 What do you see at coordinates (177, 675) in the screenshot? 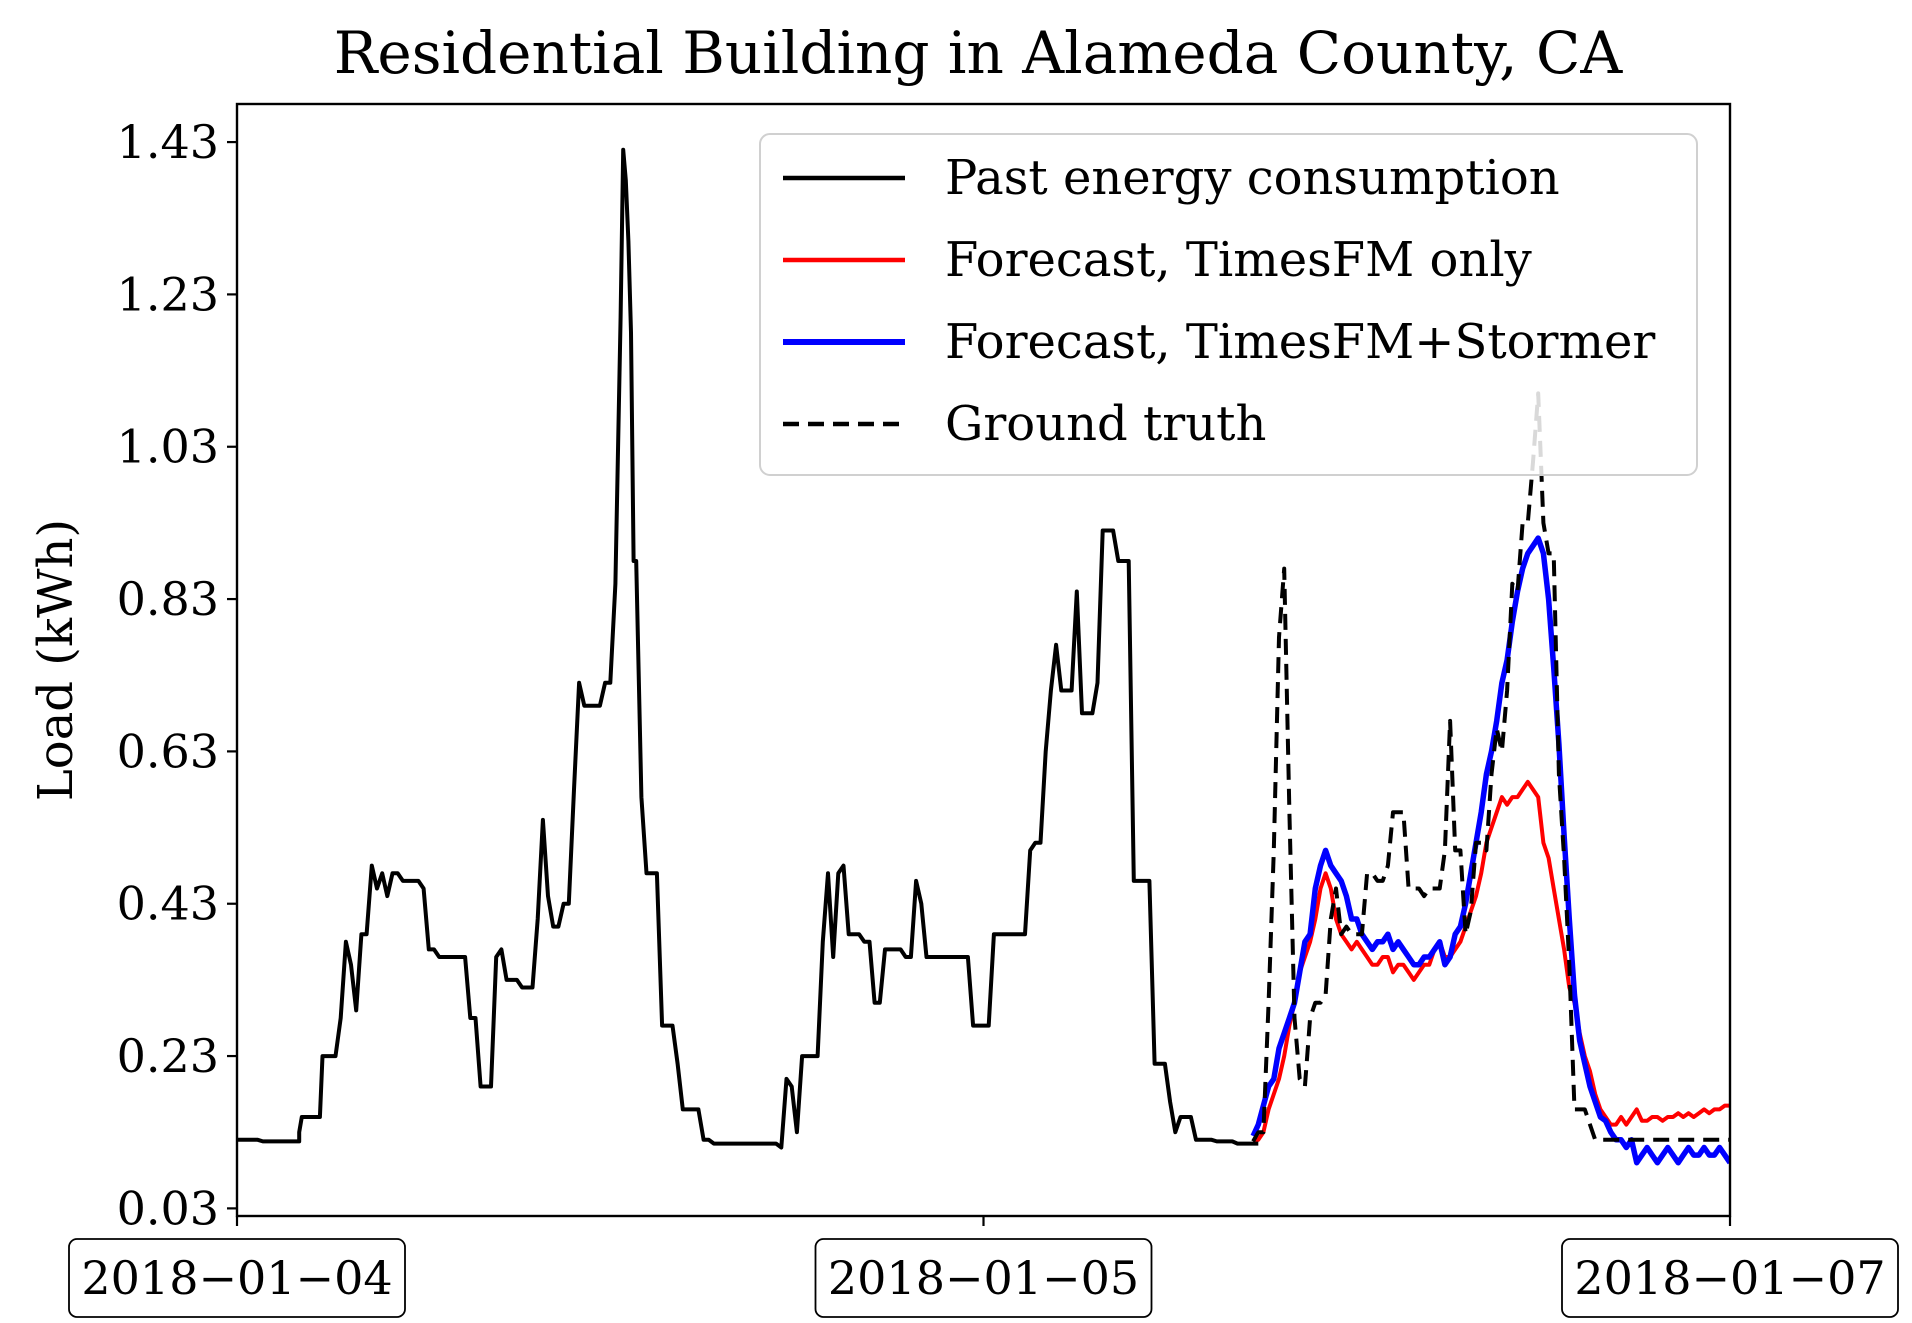
I see `y-axis: 0.03 0.23 0.43 0.63 0.83 1.03 1.23 1.43` at bounding box center [177, 675].